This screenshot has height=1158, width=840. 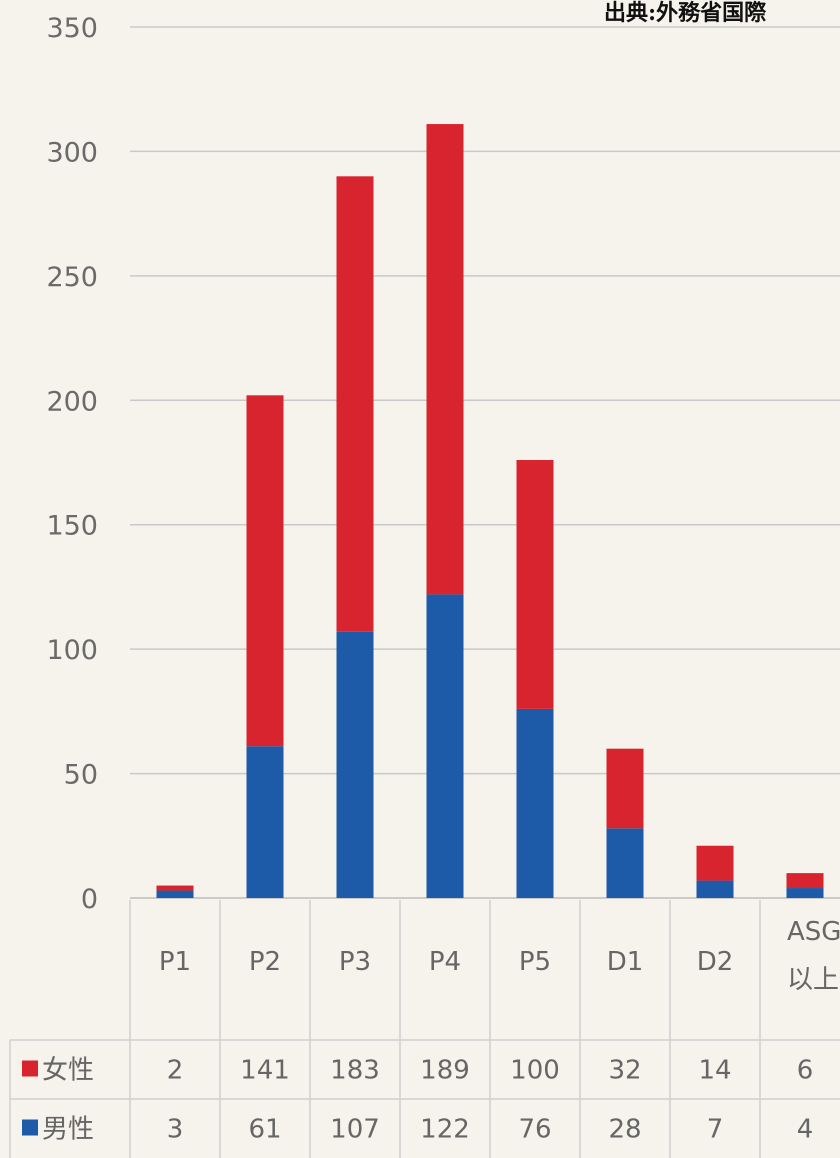 What do you see at coordinates (535, 962) in the screenshot?
I see `category-label: P5` at bounding box center [535, 962].